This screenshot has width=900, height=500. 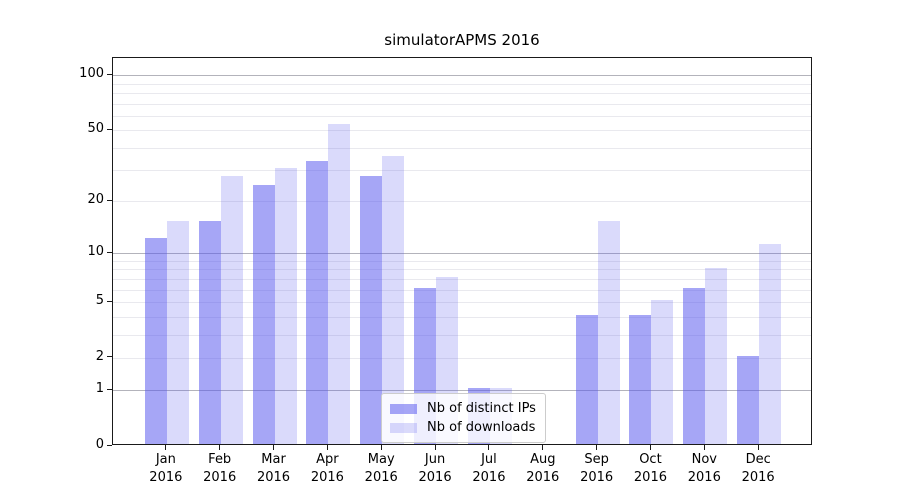 What do you see at coordinates (640, 379) in the screenshot?
I see `bar-distinct-ips-oct` at bounding box center [640, 379].